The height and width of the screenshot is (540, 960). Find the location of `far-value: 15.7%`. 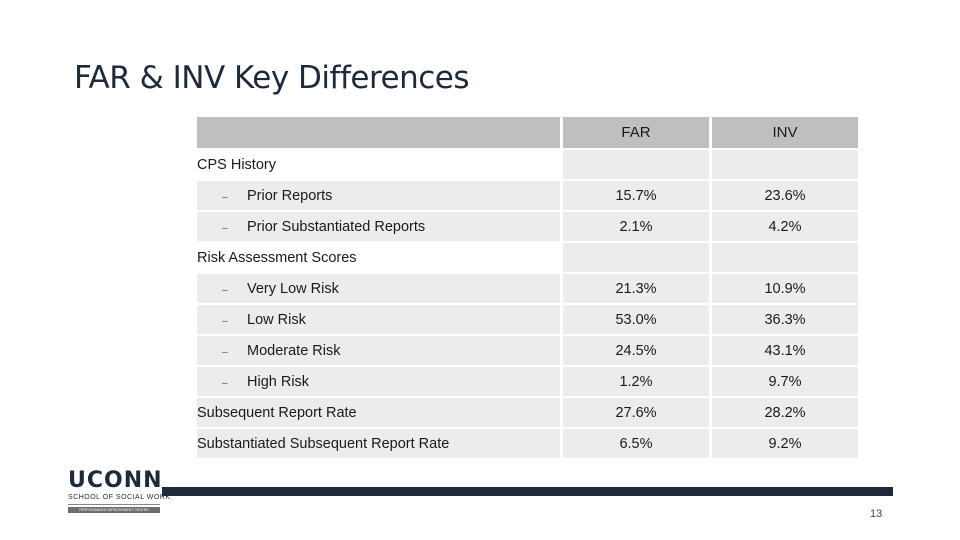

far-value: 15.7% is located at coordinates (634, 196).